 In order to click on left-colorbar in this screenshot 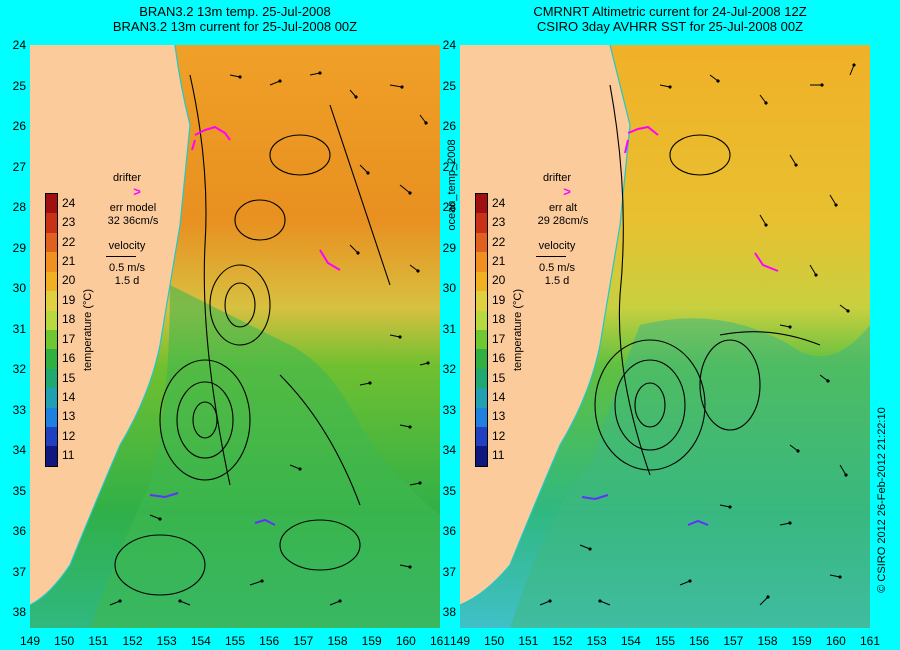, I will do `click(51, 330)`.